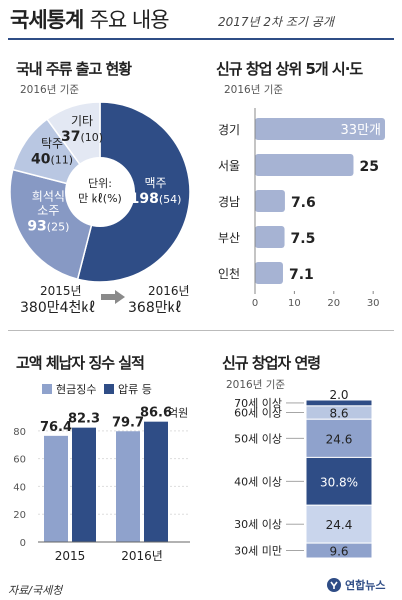  What do you see at coordinates (229, 273) in the screenshot?
I see `region-label-4: 인천` at bounding box center [229, 273].